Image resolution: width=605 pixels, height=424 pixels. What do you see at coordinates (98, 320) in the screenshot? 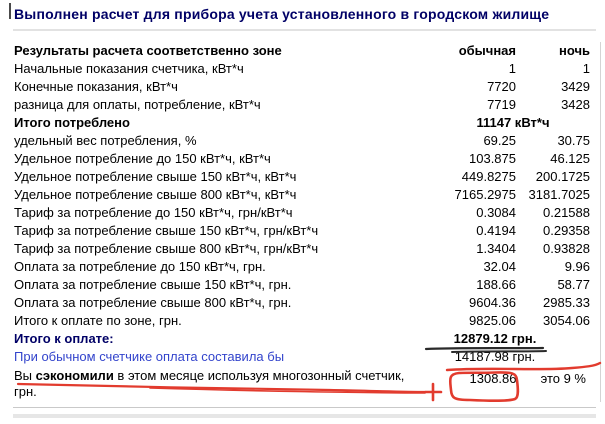
I see `row-label: Итого к оплате по зоне, грн.` at bounding box center [98, 320].